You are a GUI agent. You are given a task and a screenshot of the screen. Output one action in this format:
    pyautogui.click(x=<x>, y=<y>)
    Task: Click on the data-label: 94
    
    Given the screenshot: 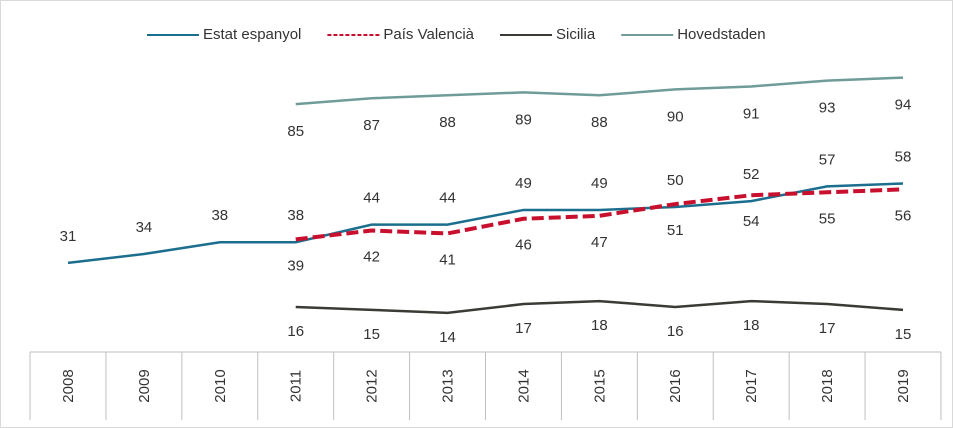 What is the action you would take?
    pyautogui.click(x=903, y=105)
    